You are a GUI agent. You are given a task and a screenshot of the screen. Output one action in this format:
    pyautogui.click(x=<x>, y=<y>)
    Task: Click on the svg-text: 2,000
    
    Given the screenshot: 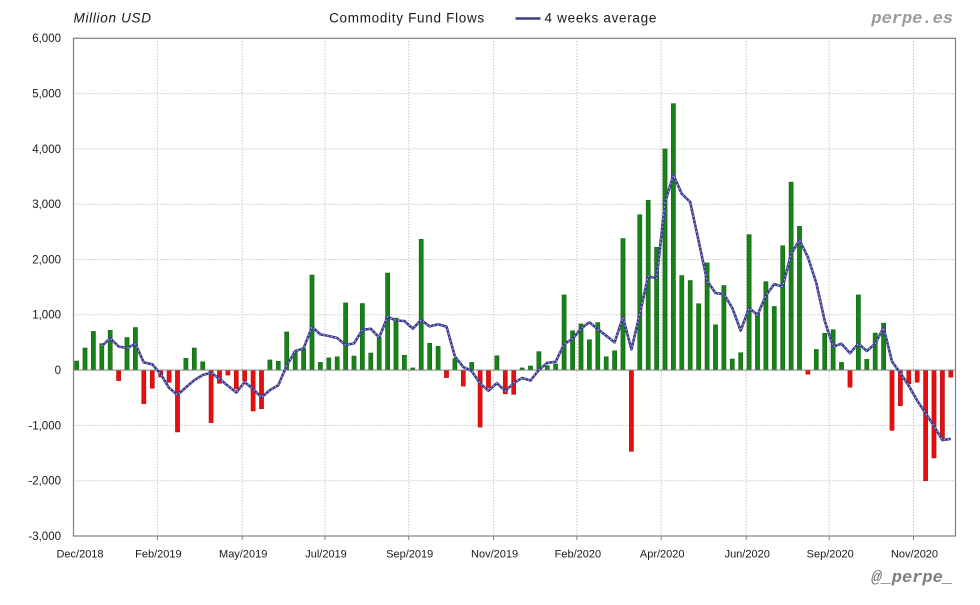 What is the action you would take?
    pyautogui.click(x=46, y=260)
    